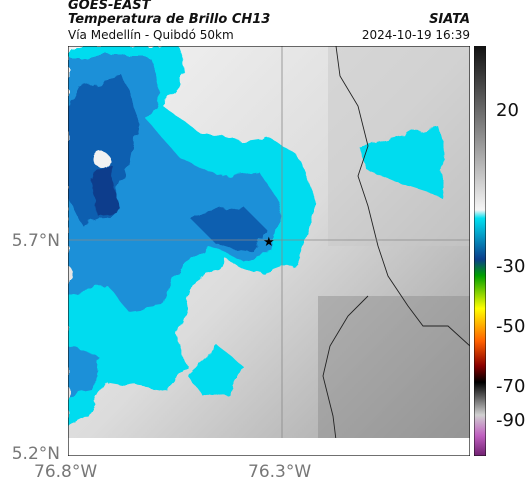  What do you see at coordinates (35, 241) in the screenshot?
I see `y-tick-label: 5.7°N` at bounding box center [35, 241].